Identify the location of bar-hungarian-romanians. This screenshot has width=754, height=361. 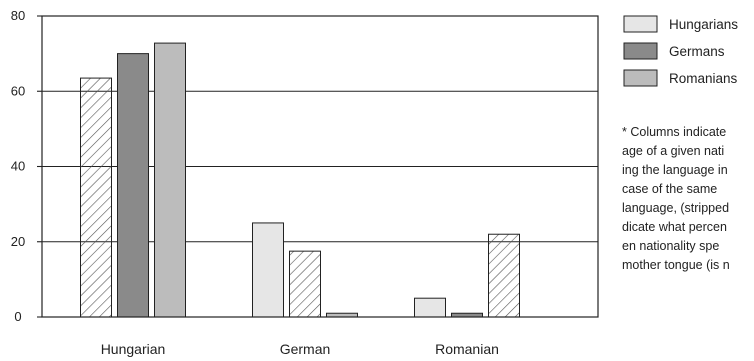
(170, 180).